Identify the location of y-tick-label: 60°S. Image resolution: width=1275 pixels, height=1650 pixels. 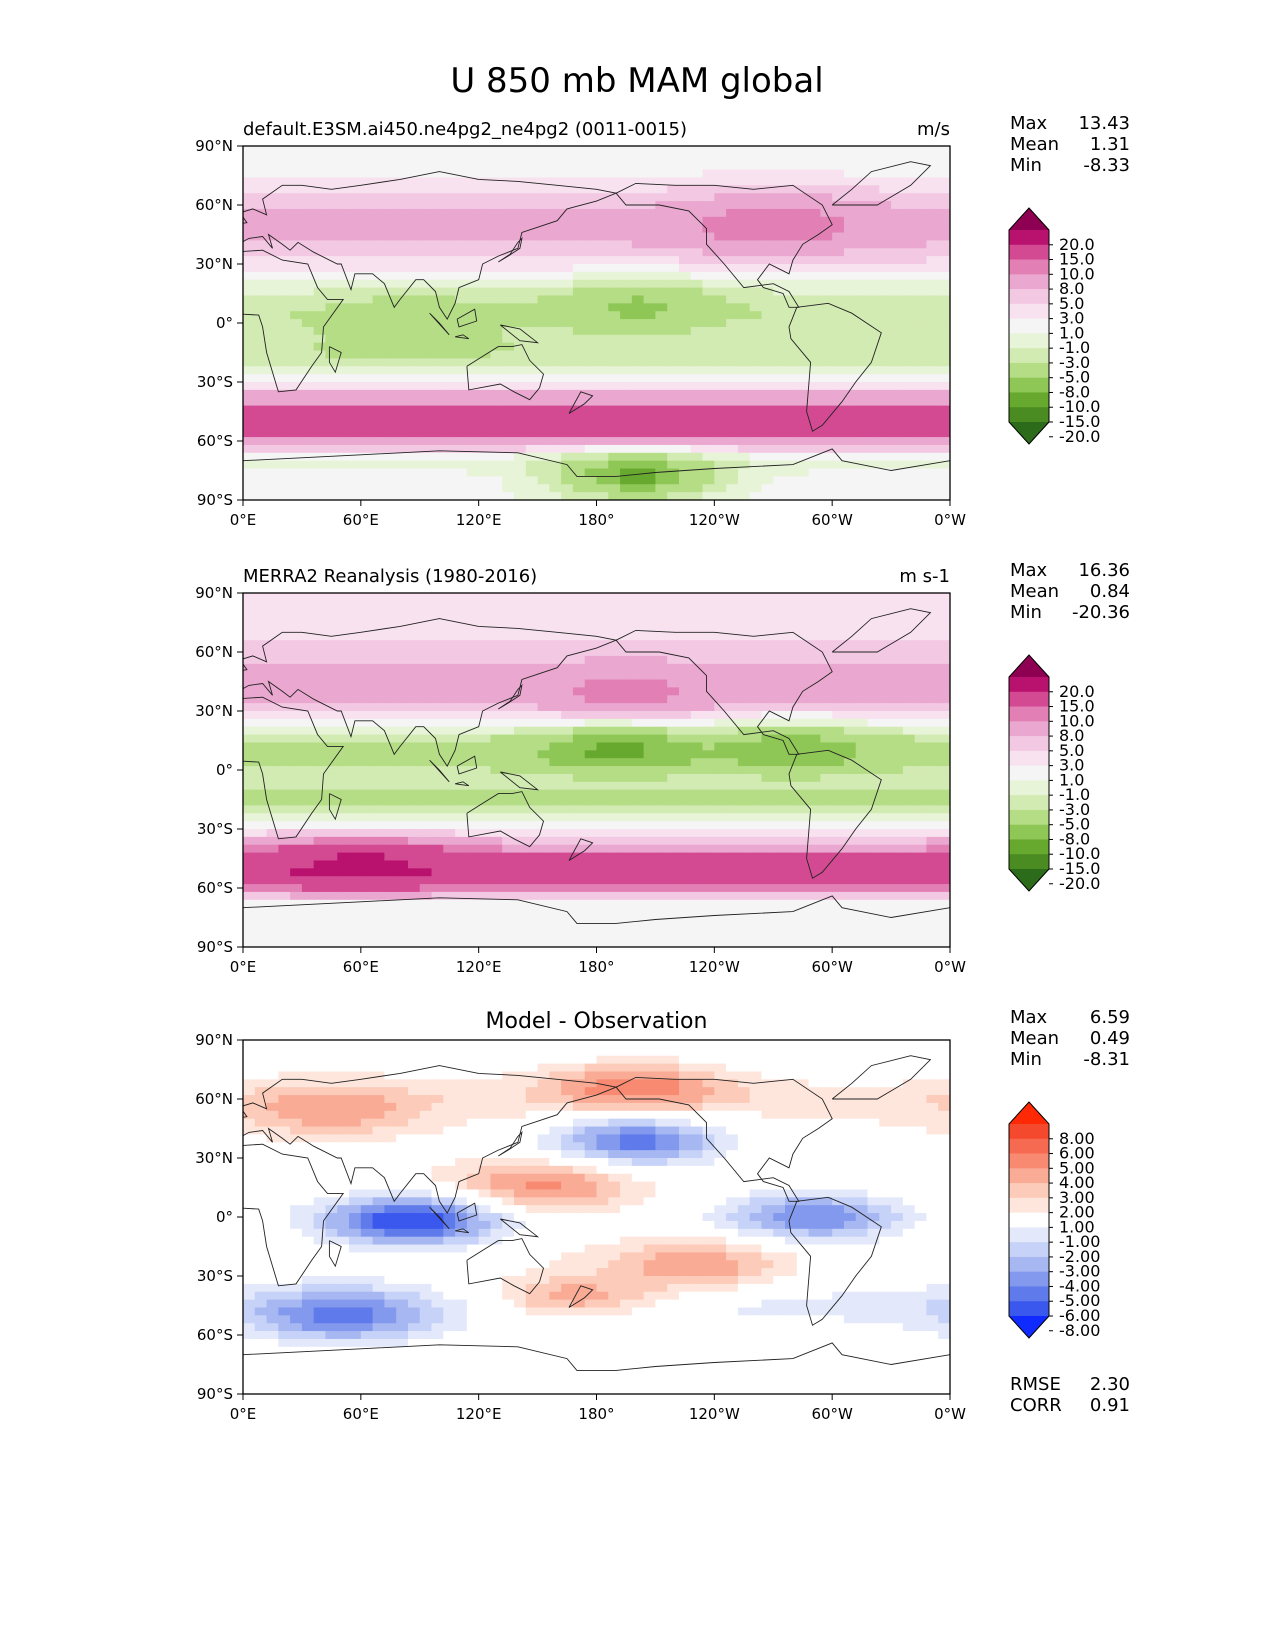
(215, 441).